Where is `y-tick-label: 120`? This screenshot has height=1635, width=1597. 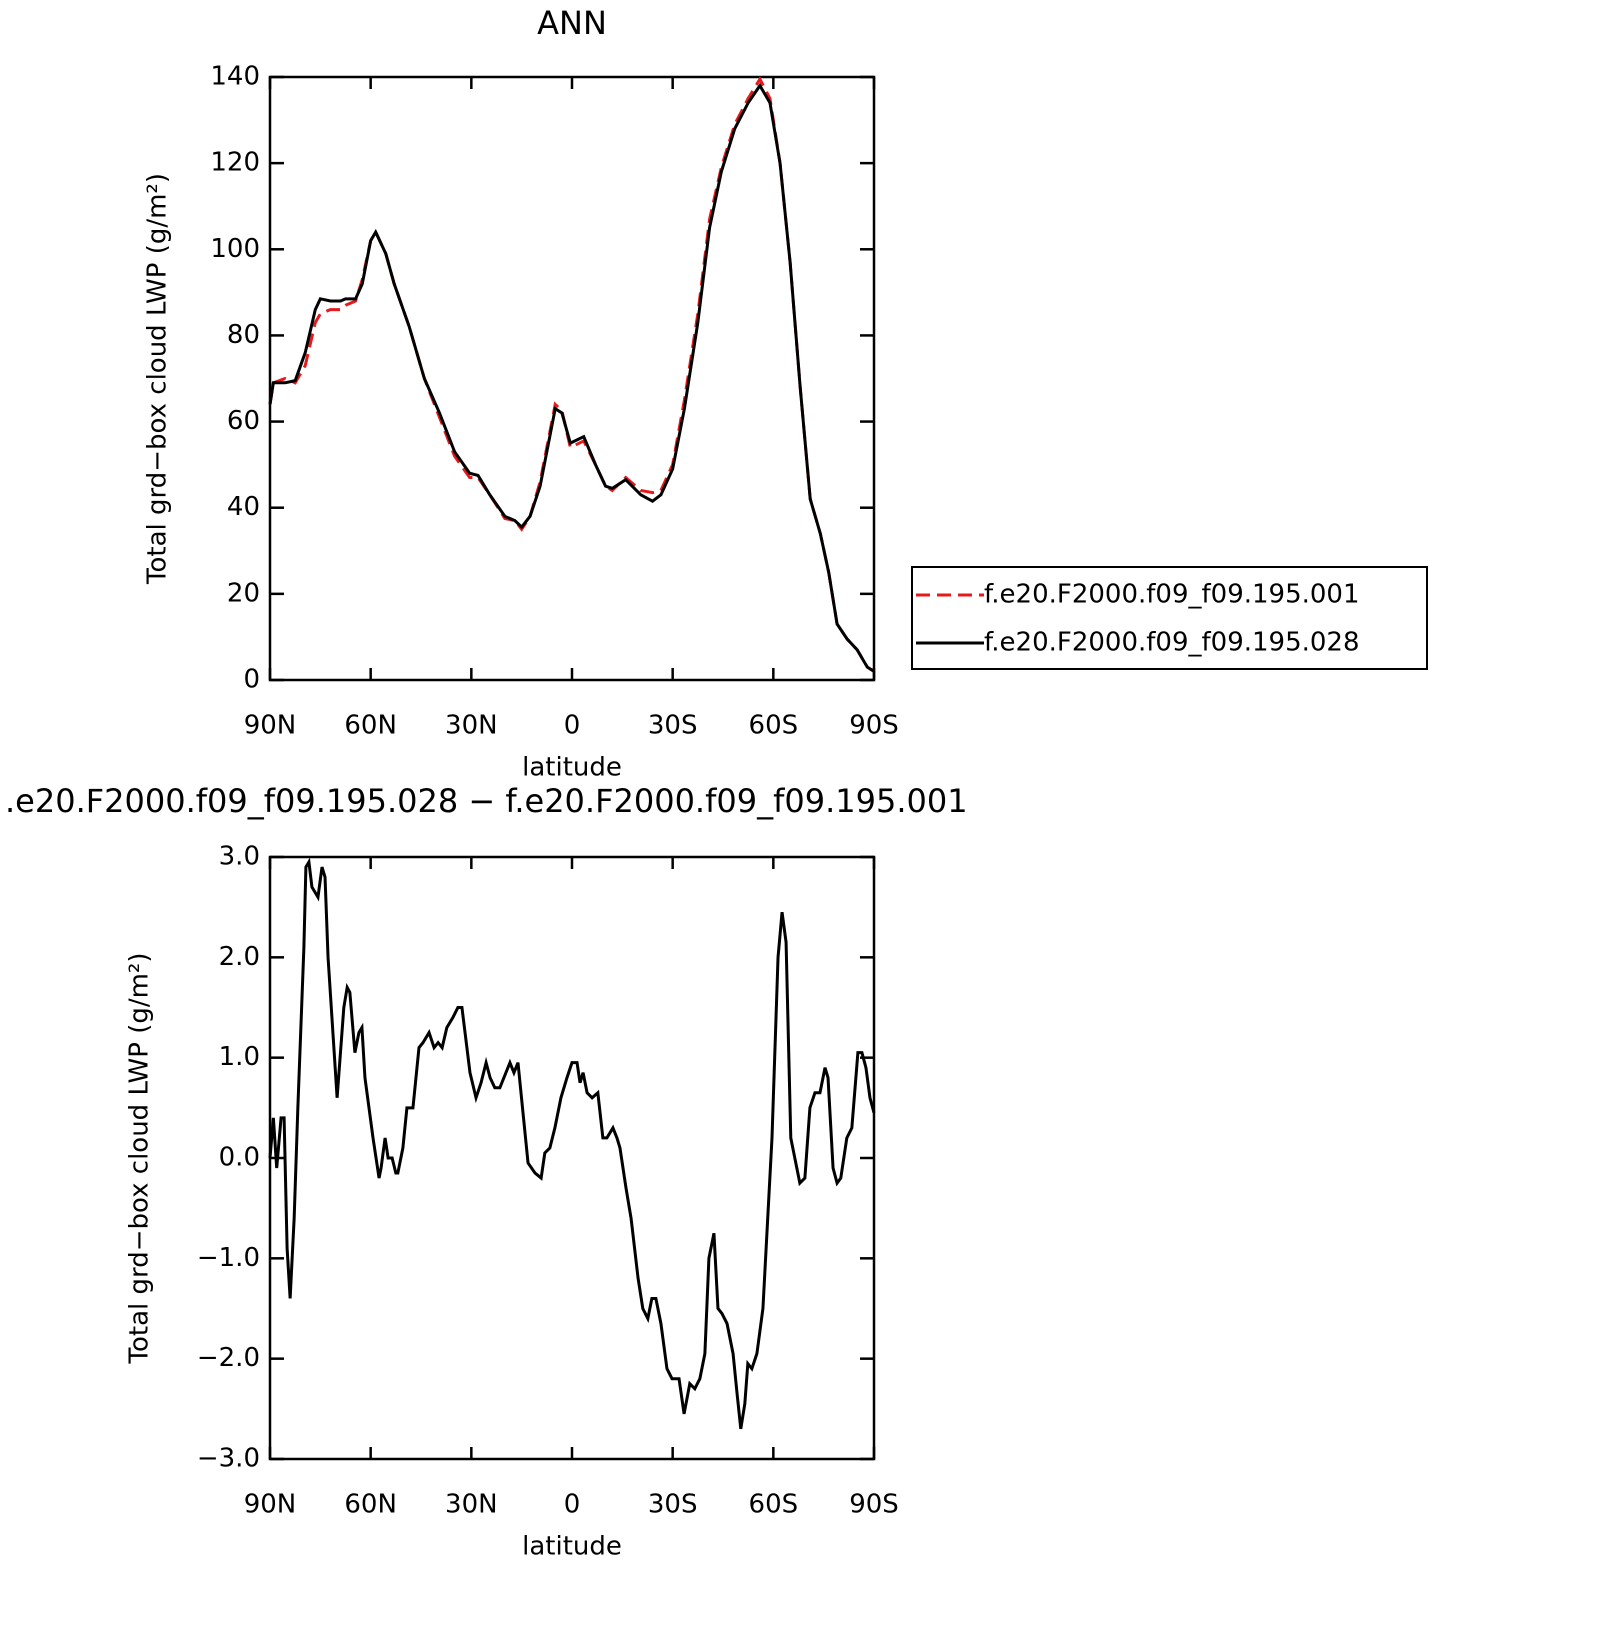
y-tick-label: 120 is located at coordinates (235, 163).